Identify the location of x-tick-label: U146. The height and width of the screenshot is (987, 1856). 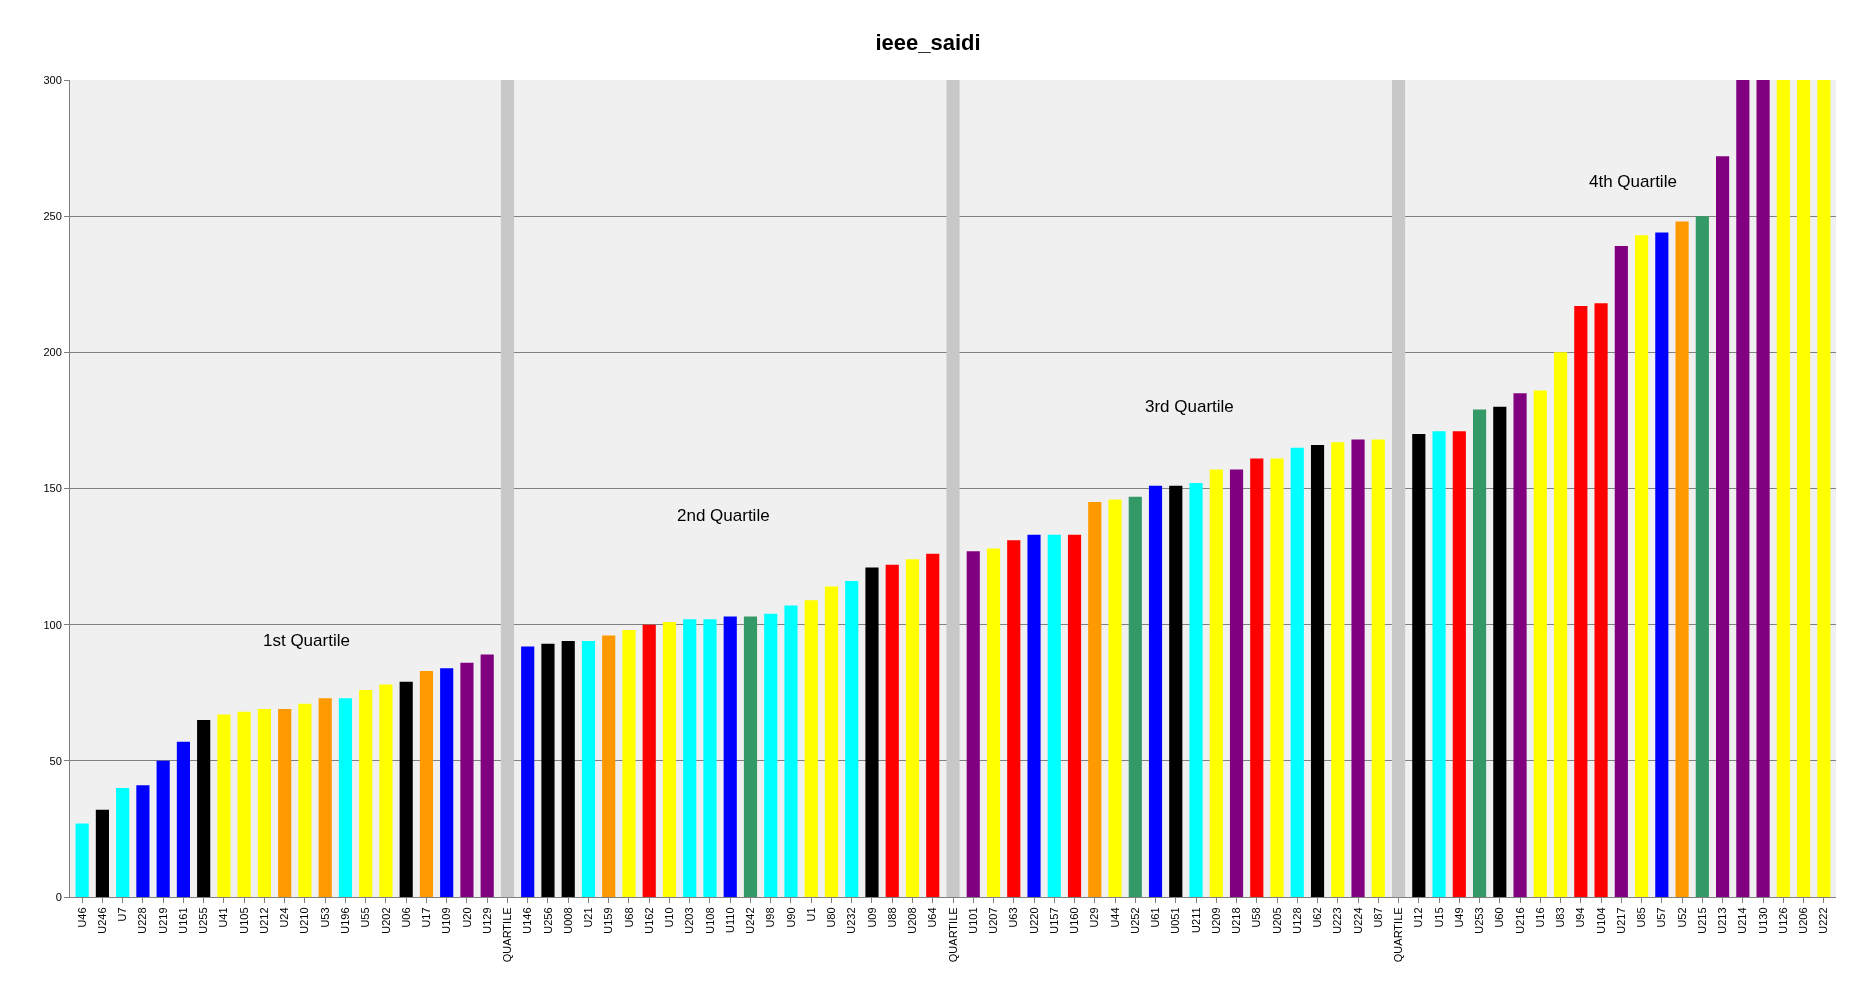
(527, 920).